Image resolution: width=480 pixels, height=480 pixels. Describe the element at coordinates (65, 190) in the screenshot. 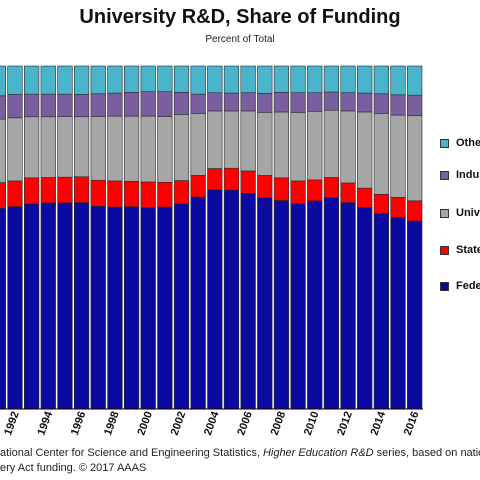

I see `bar-state-1995` at that location.